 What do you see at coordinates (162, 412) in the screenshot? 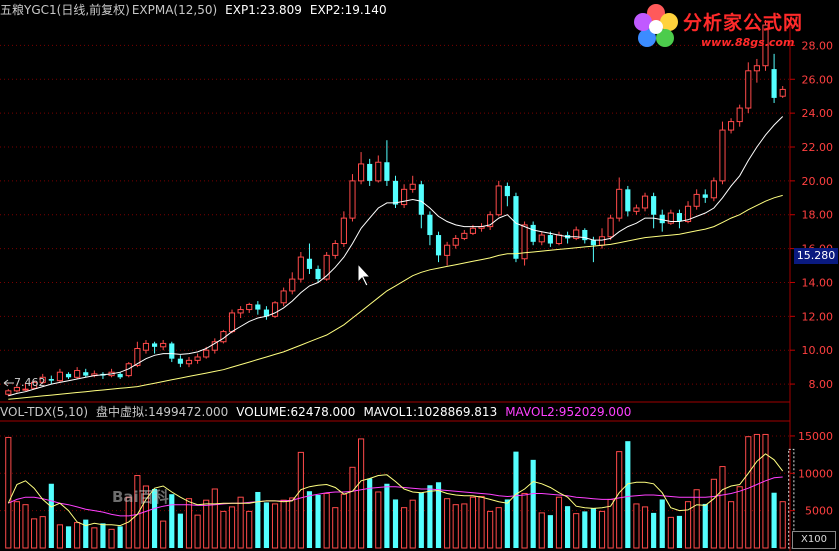
I see `virtual-volume-readout: 盘中虚拟:1499472.000` at bounding box center [162, 412].